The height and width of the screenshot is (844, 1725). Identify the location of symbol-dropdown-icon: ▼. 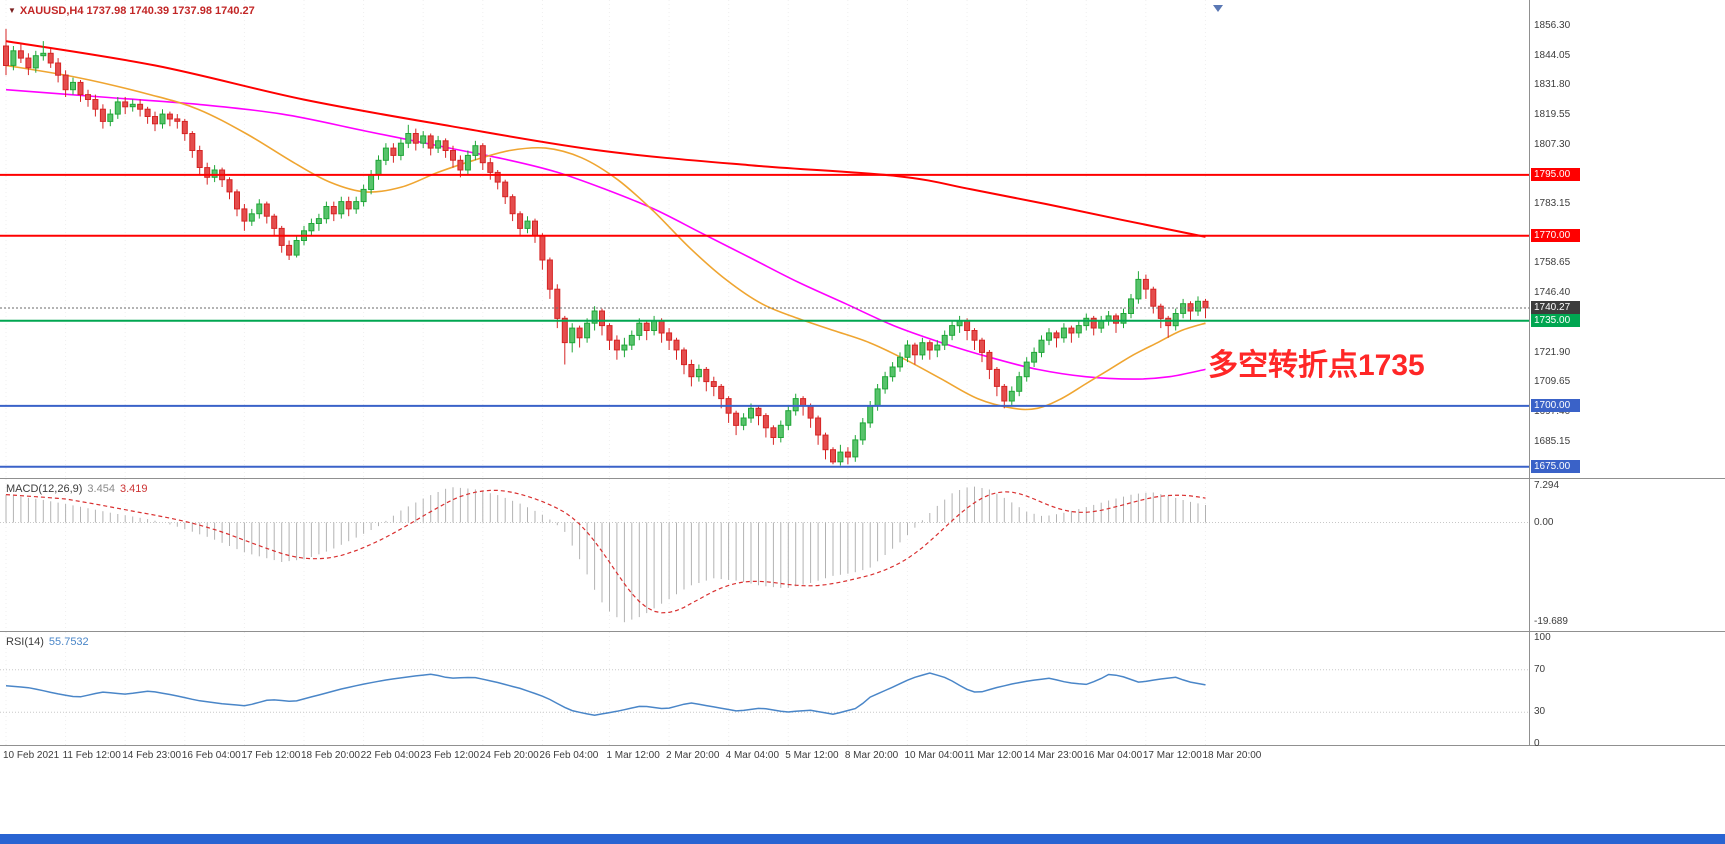
(12, 10).